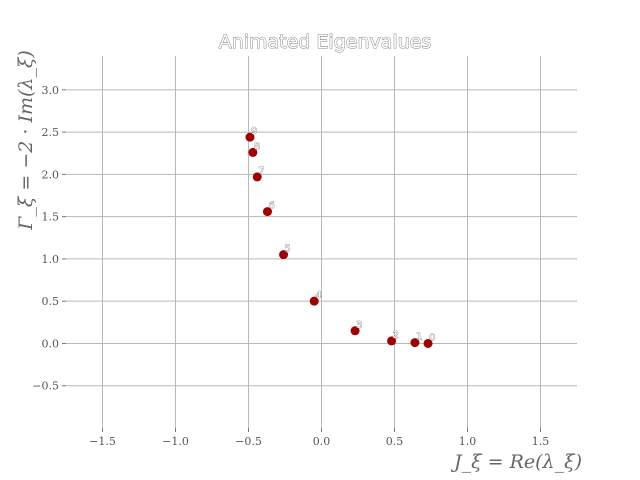 The width and height of the screenshot is (640, 480). I want to click on data-point-label: 5, so click(288, 249).